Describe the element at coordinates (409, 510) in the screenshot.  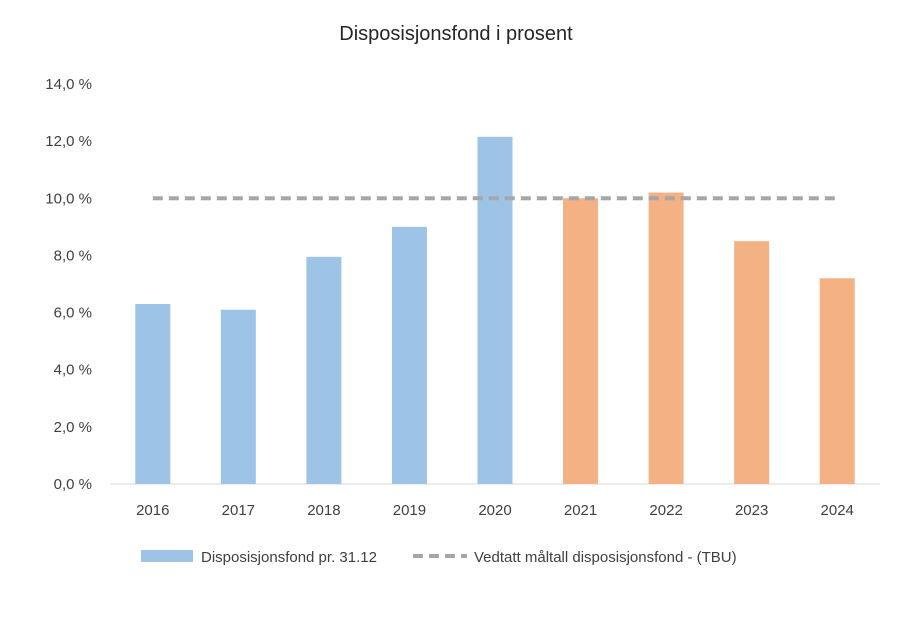
I see `x-tick-label: 2019` at that location.